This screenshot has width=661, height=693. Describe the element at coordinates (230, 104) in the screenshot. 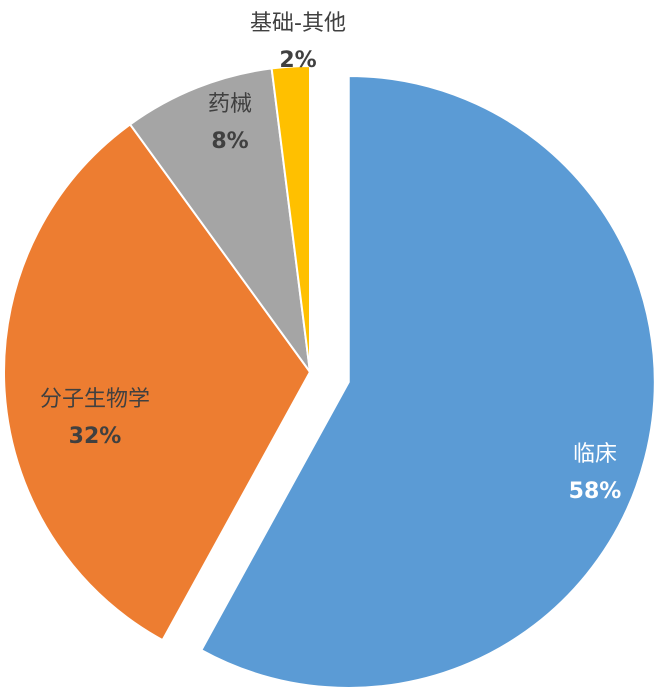

I see `slice-label: 药械` at that location.